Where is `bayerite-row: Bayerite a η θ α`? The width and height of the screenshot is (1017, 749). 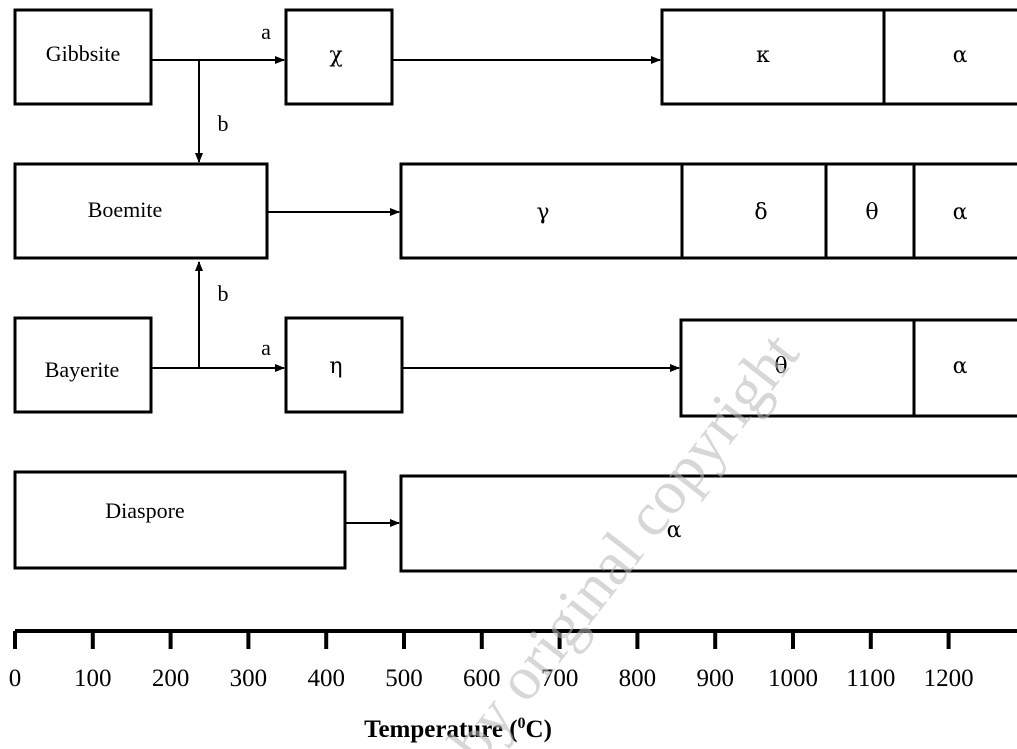 bayerite-row: Bayerite a η θ α is located at coordinates (515, 367).